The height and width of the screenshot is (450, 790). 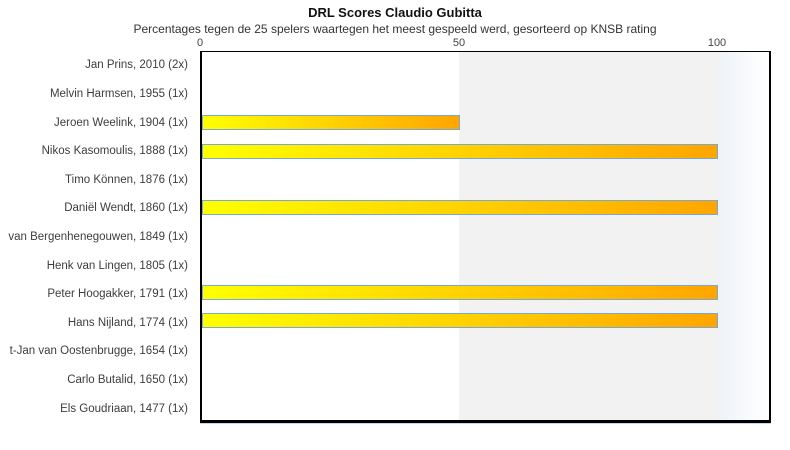 I want to click on x-axis-tick-100: 100, so click(x=717, y=43).